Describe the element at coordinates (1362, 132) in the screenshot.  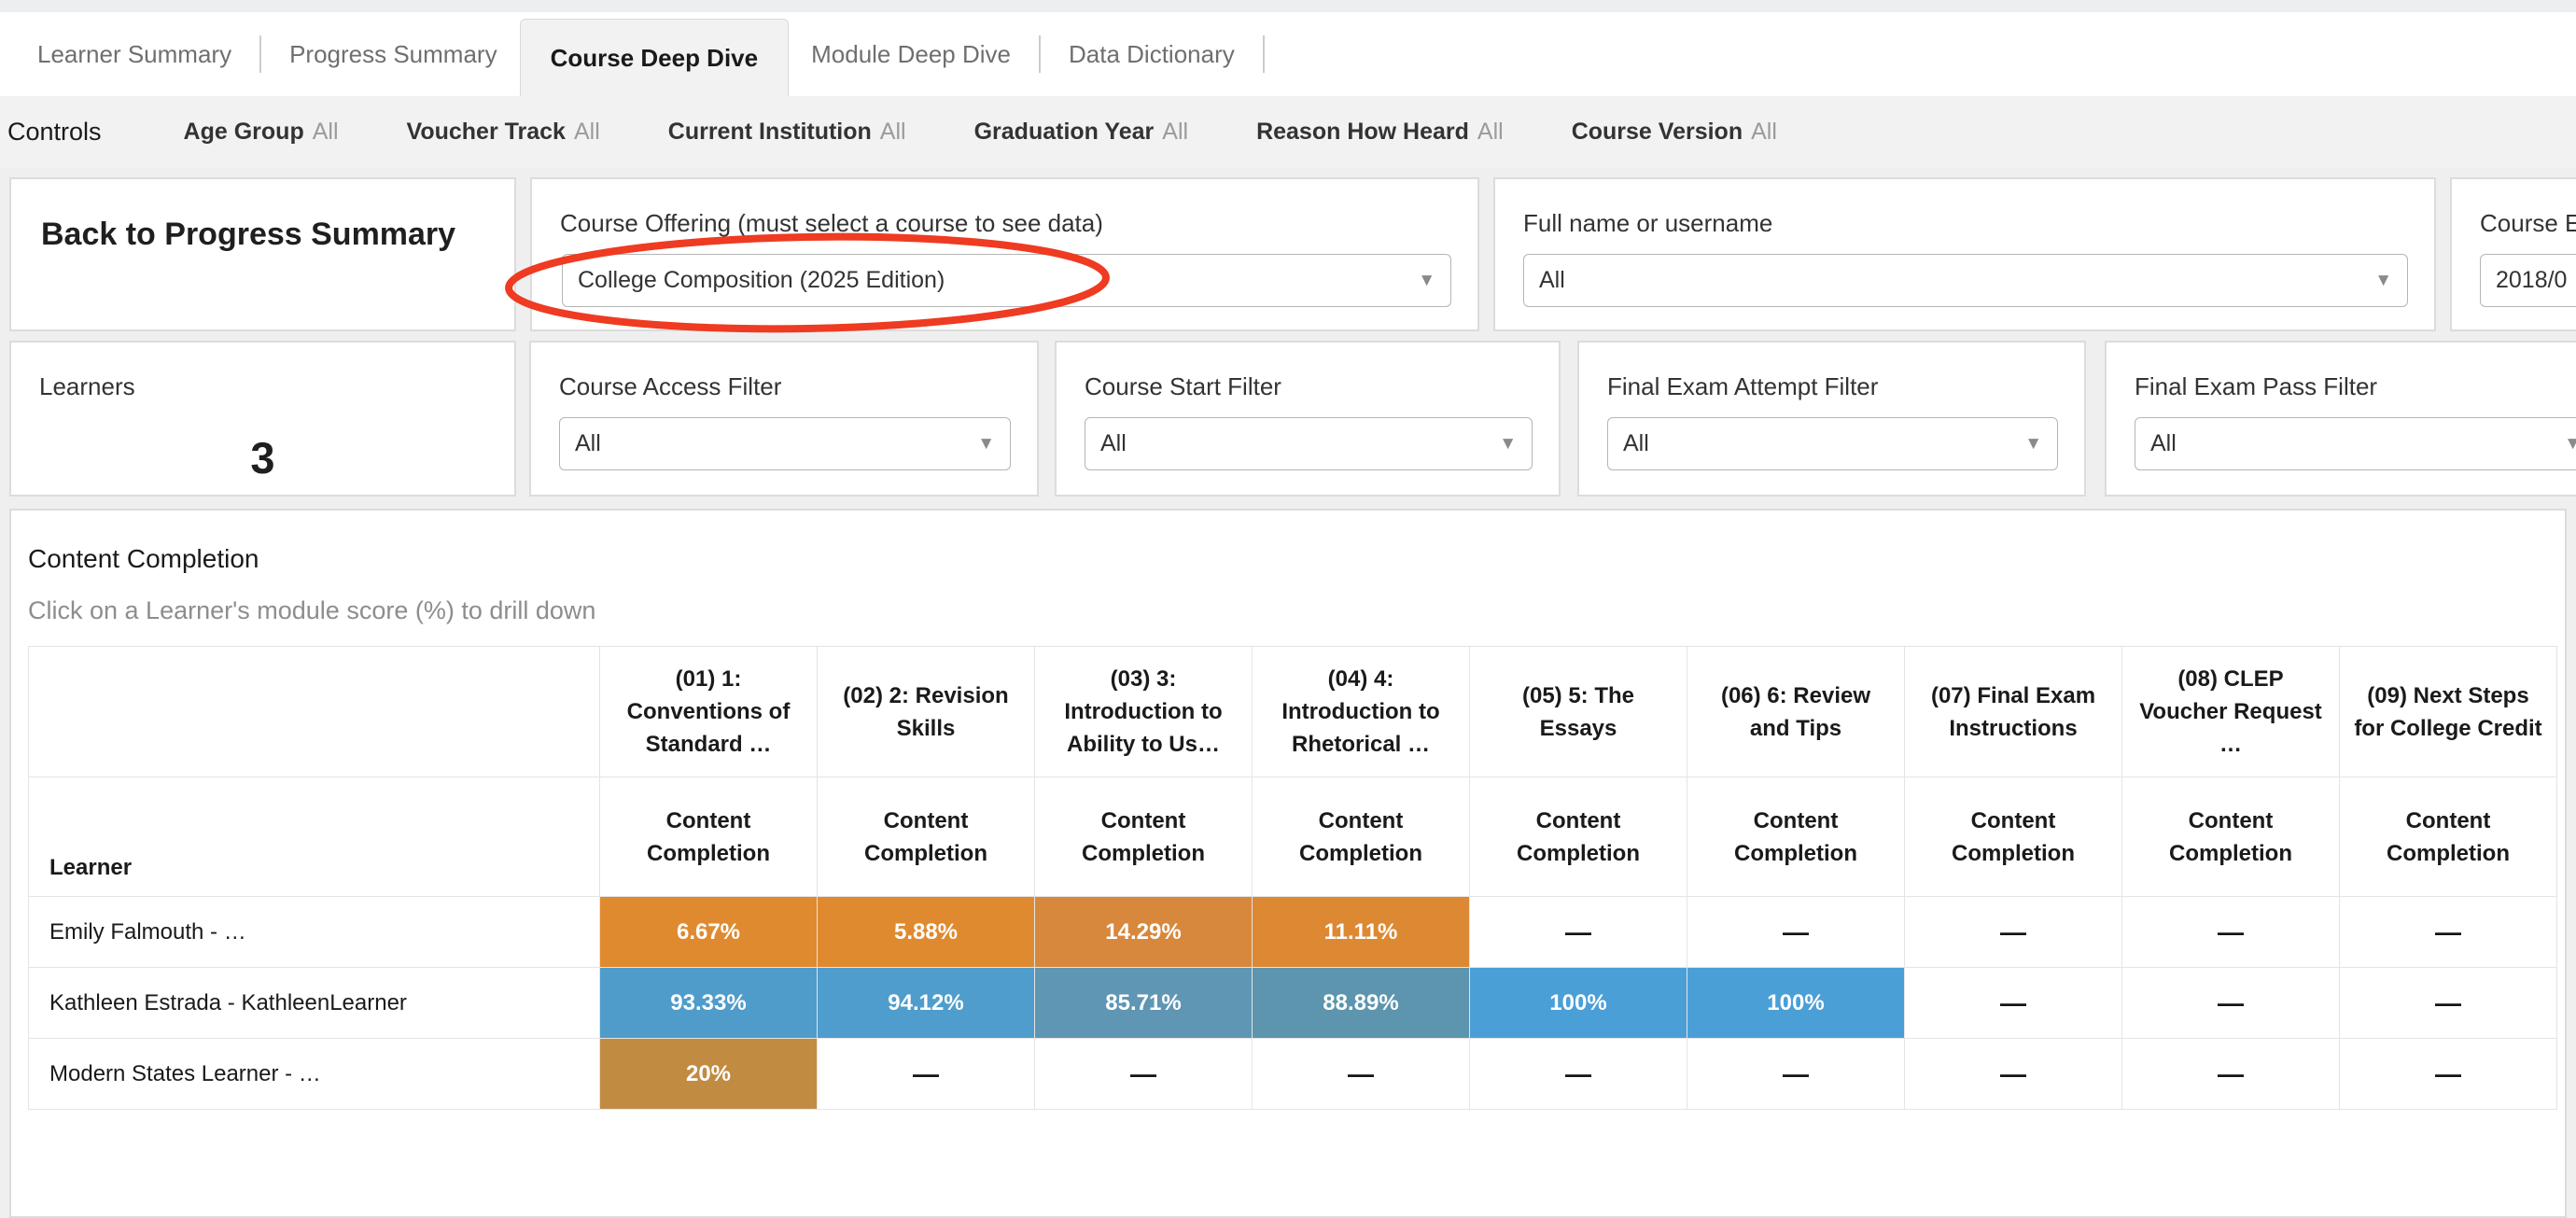
I see `control-filter-label: Reason How Heard` at that location.